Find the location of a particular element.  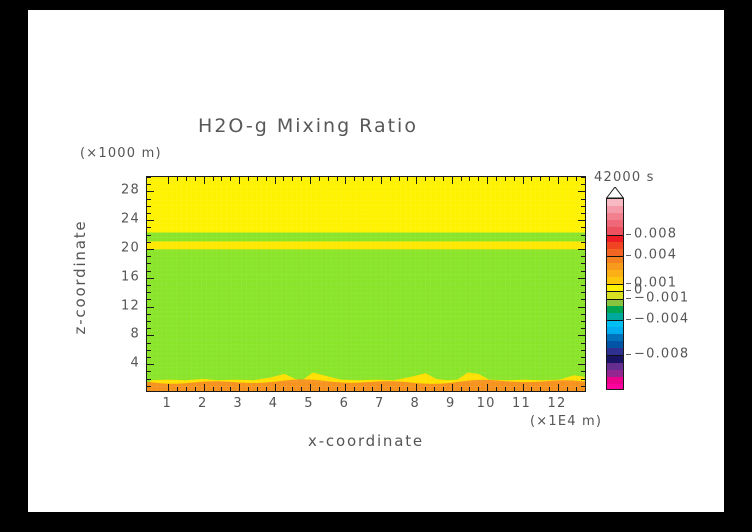

colorbar-tick-label: 0.008 is located at coordinates (656, 234).